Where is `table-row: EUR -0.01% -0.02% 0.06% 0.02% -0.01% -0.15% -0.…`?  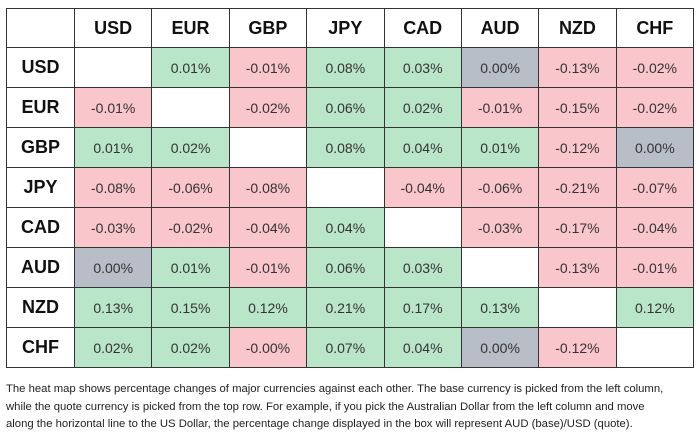 table-row: EUR -0.01% -0.02% 0.06% 0.02% -0.01% -0.15% -0.… is located at coordinates (350, 107).